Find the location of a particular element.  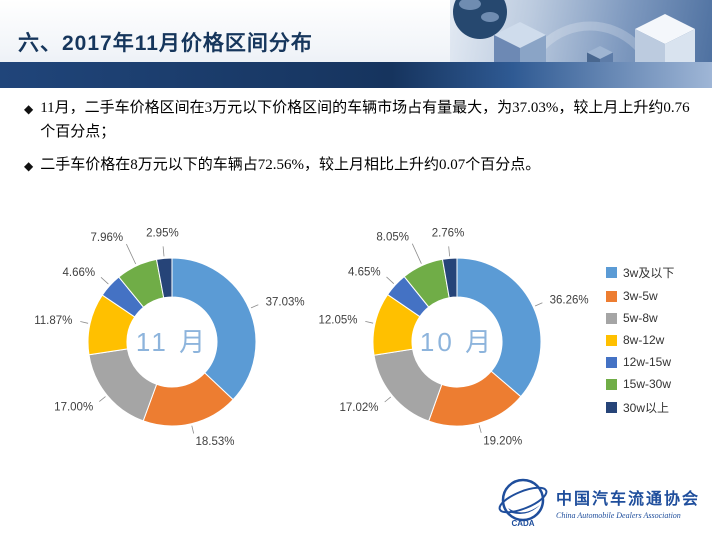

legend-item: 3w及以下 is located at coordinates (640, 272).